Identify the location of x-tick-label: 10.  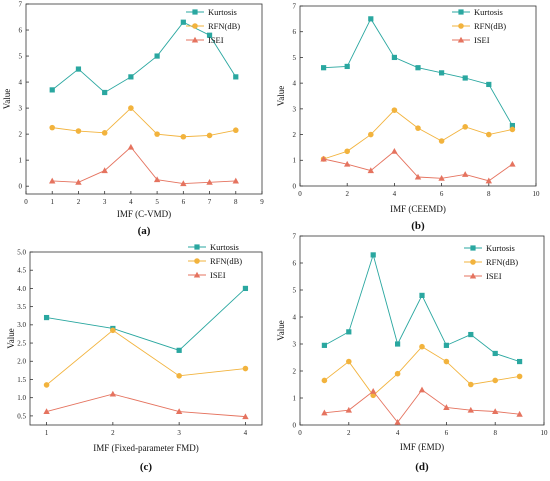
(537, 194).